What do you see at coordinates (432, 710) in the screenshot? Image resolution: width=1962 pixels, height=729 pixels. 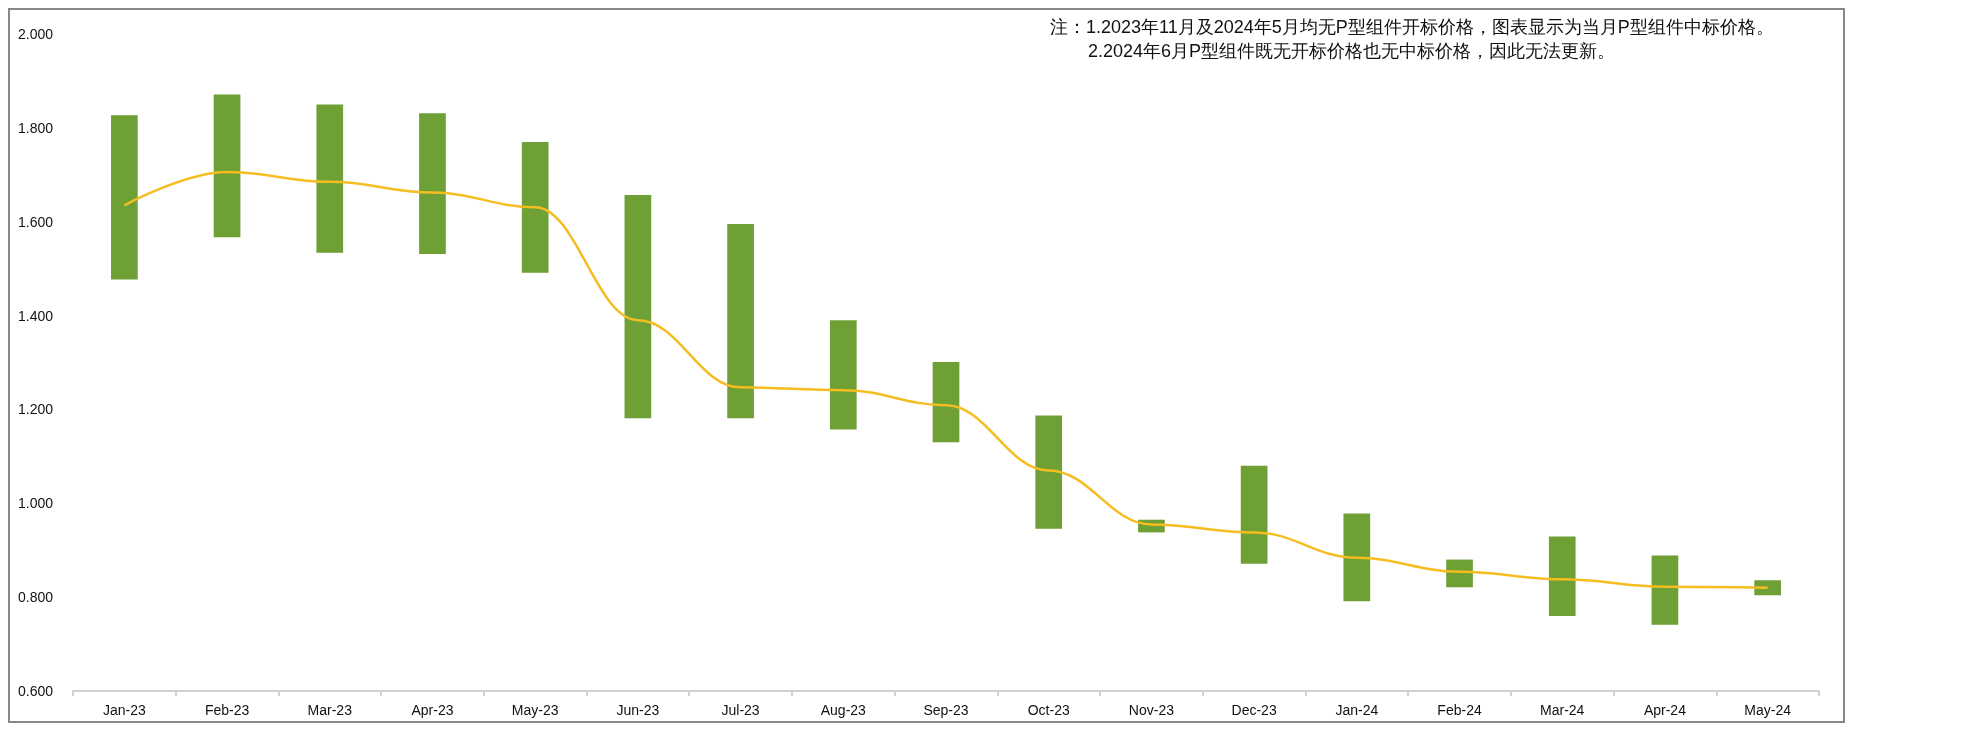 I see `x-tick-label: Apr-23` at bounding box center [432, 710].